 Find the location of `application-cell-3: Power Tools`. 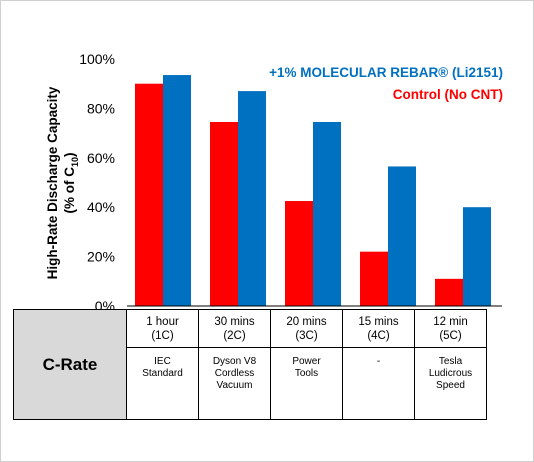

application-cell-3: Power Tools is located at coordinates (306, 383).